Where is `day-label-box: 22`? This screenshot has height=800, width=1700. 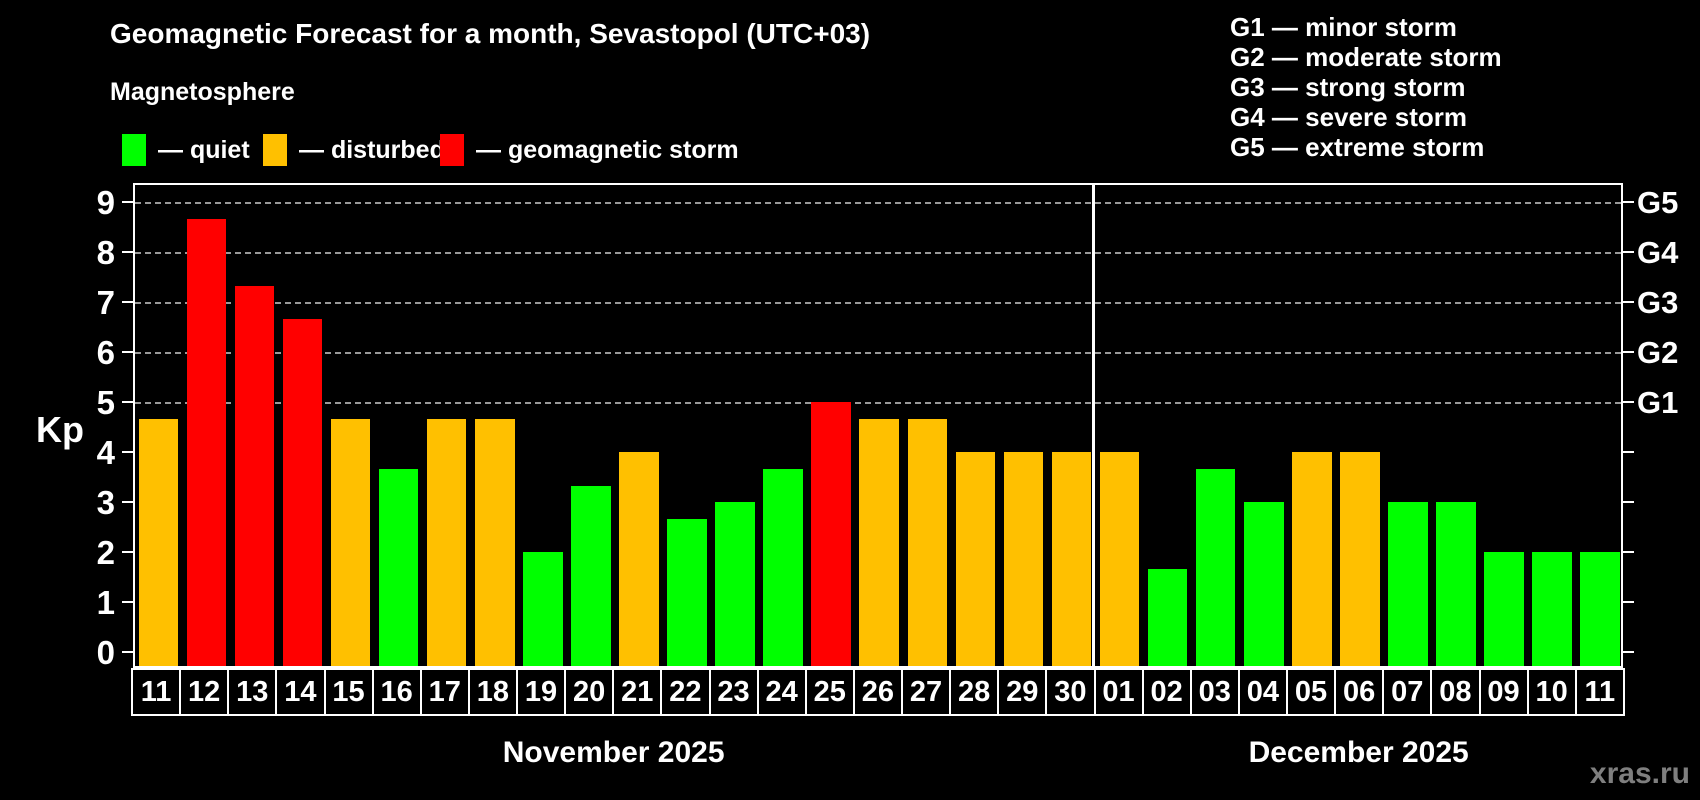 day-label-box: 22 is located at coordinates (685, 692).